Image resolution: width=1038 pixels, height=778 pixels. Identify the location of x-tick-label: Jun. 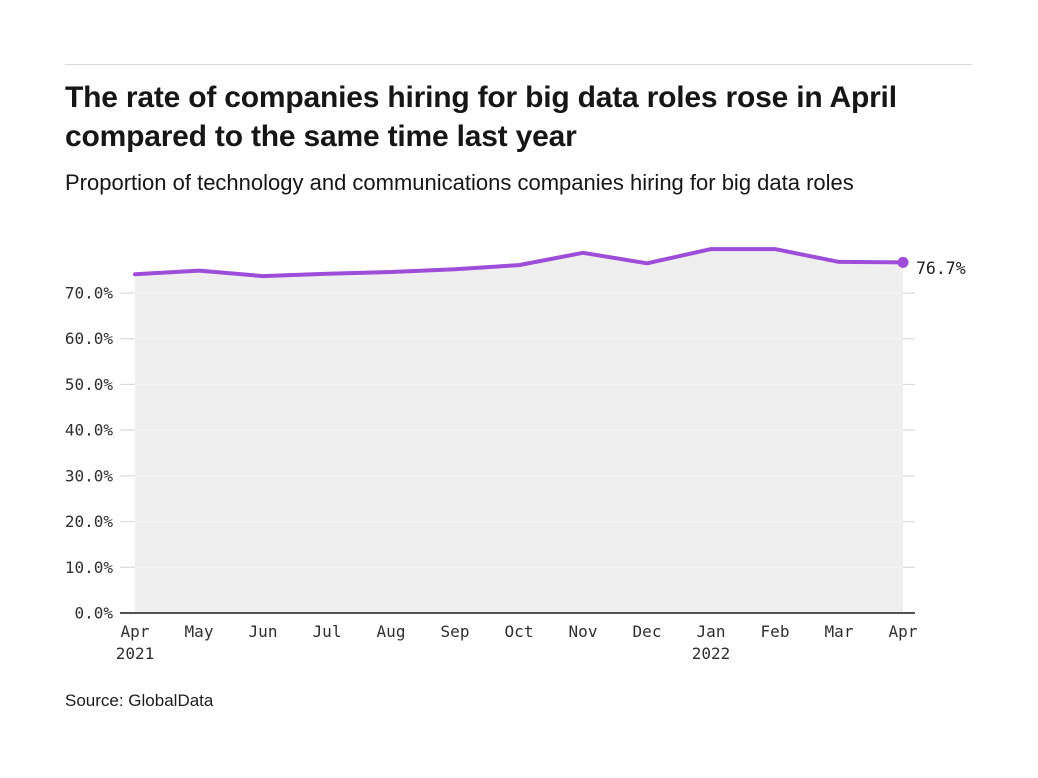
(263, 631).